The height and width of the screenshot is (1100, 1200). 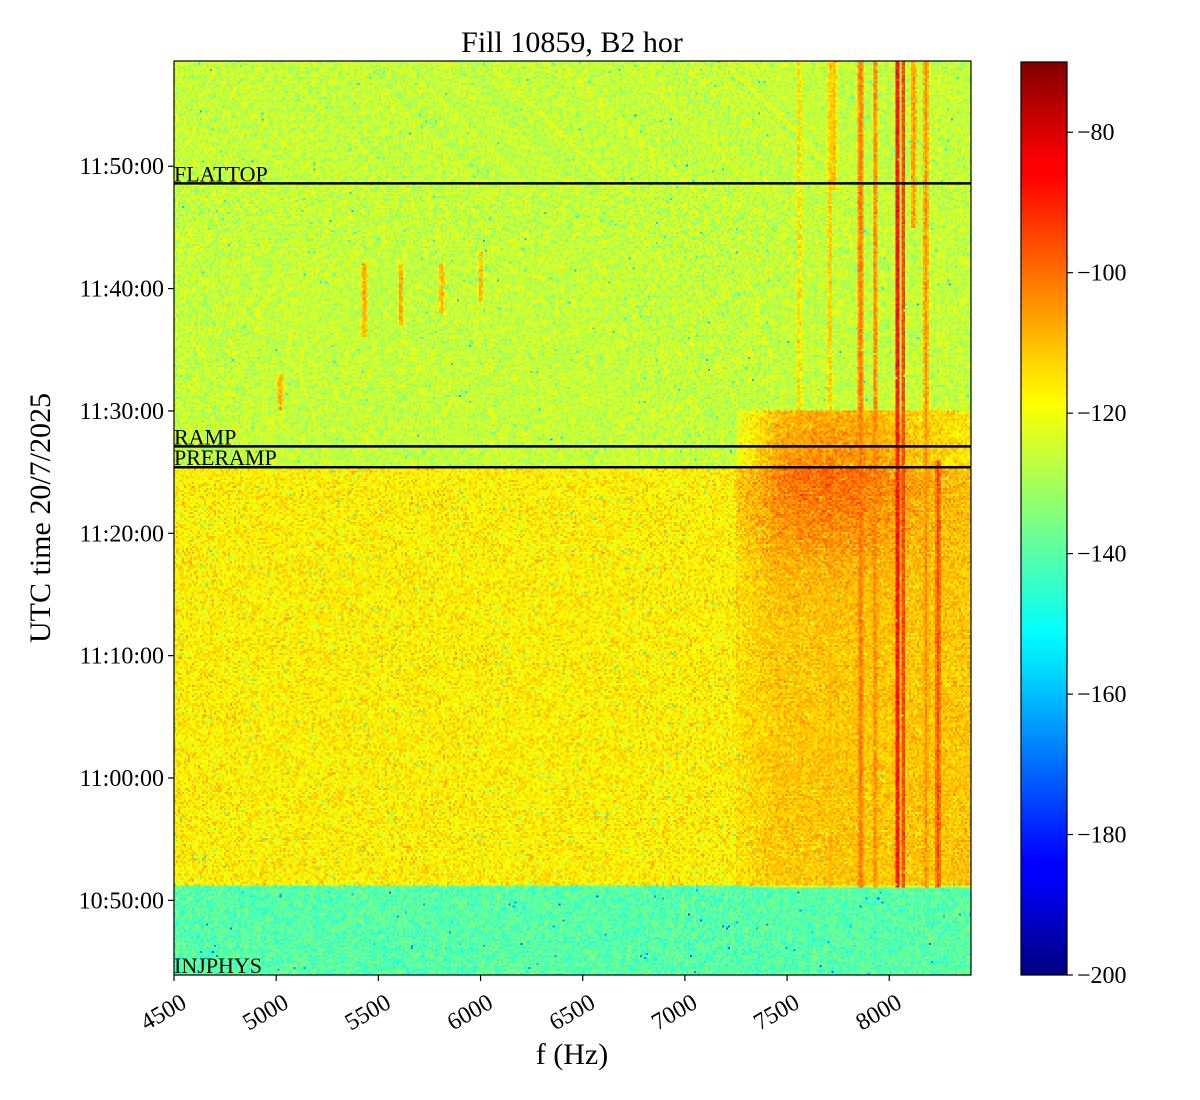 What do you see at coordinates (879, 1013) in the screenshot?
I see `x-tick-label: 8000` at bounding box center [879, 1013].